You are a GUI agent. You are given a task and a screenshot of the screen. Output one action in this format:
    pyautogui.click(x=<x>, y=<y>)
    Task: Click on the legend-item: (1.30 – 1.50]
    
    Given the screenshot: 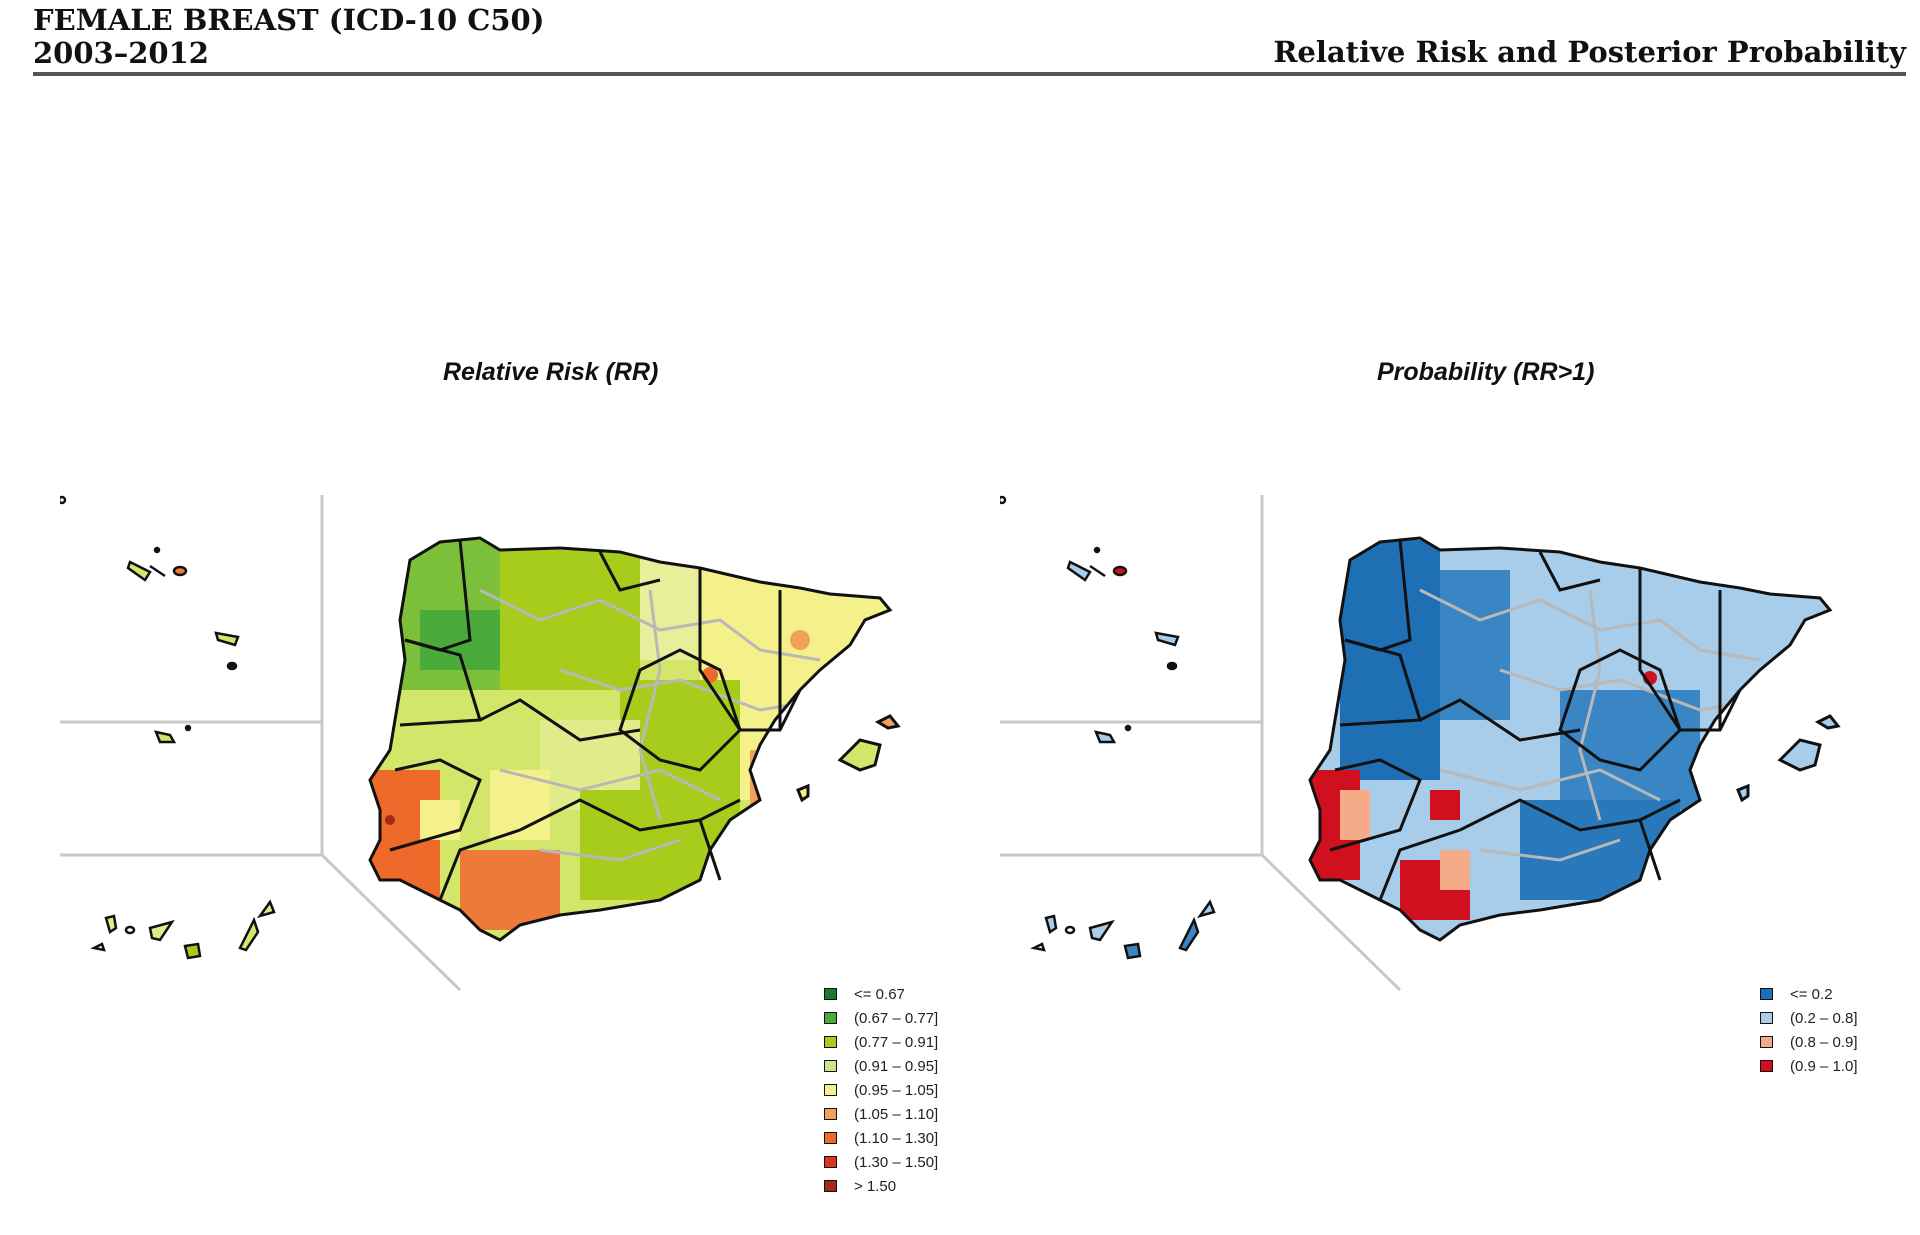 What is the action you would take?
    pyautogui.click(x=881, y=1162)
    